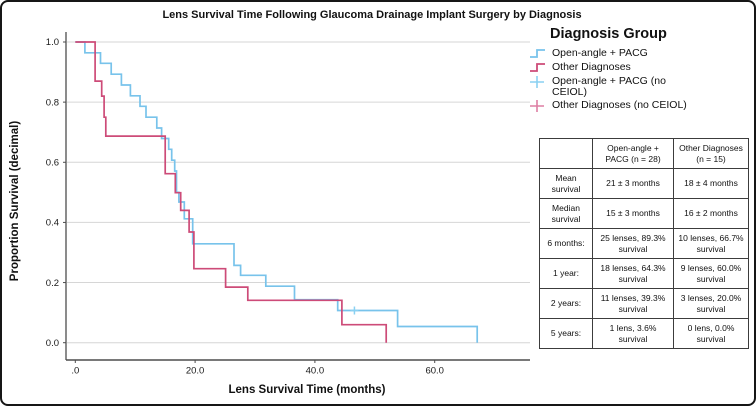 This screenshot has height=406, width=756. I want to click on table-header-cell: Other Diagnoses (n = 15), so click(711, 153).